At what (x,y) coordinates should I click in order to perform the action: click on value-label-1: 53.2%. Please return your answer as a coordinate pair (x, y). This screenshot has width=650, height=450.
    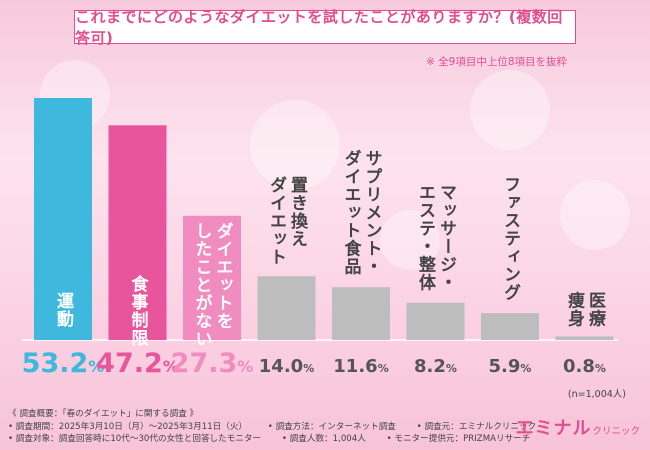
    Looking at the image, I should click on (63, 363).